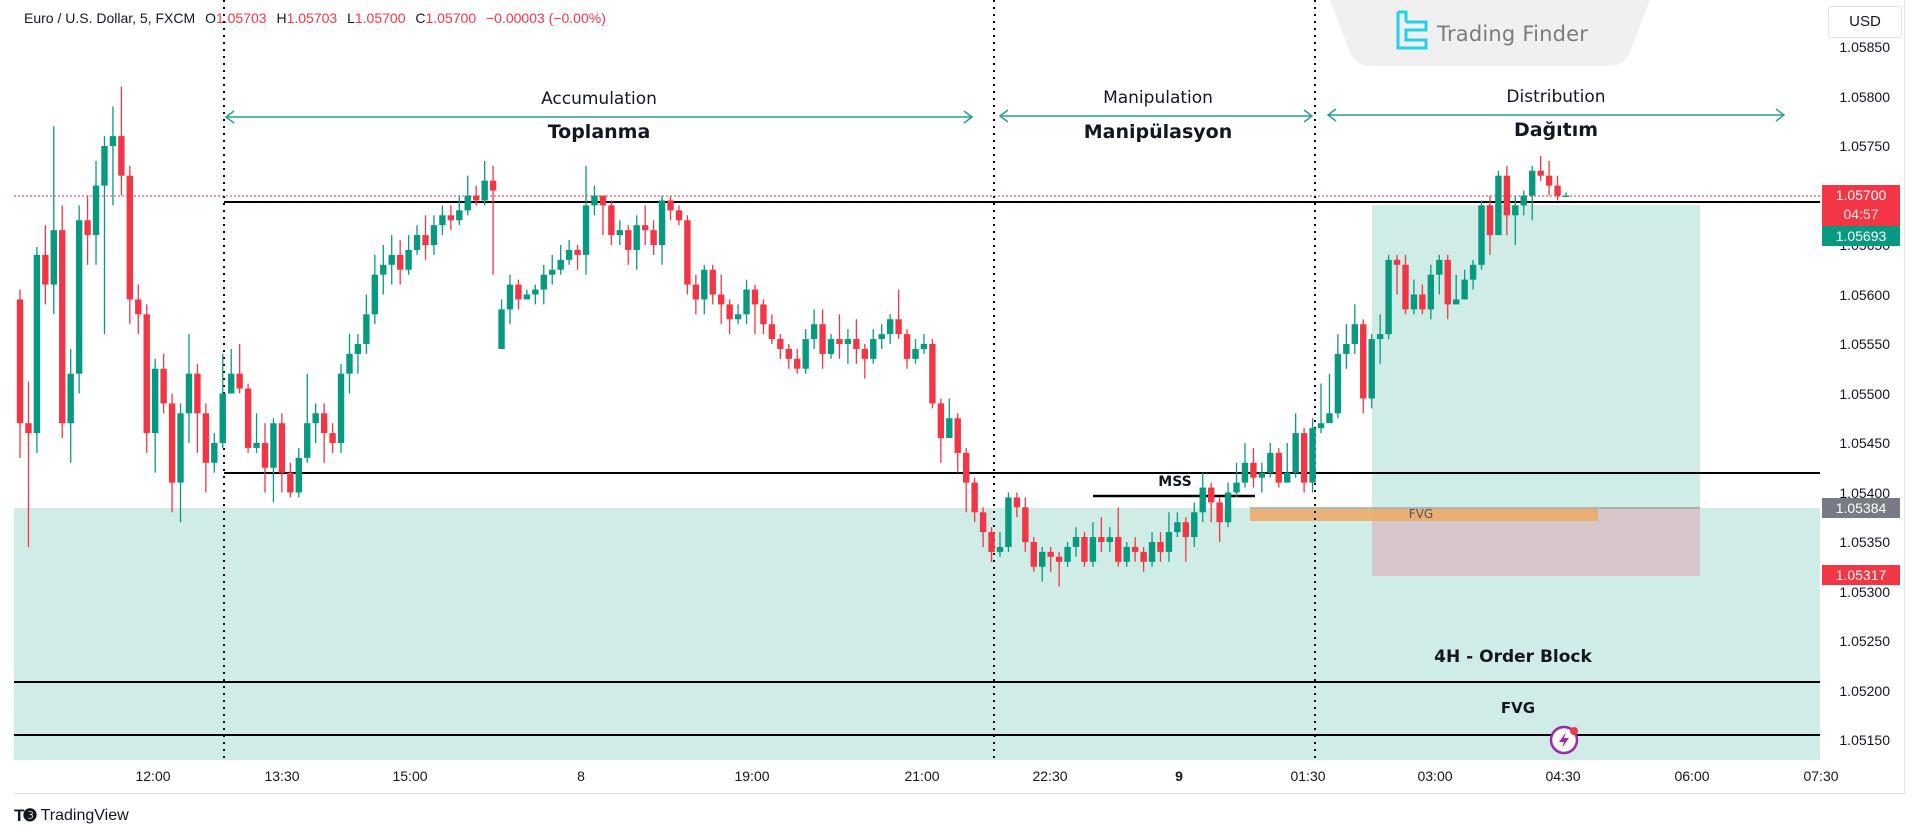  I want to click on time-label: 15:00, so click(410, 776).